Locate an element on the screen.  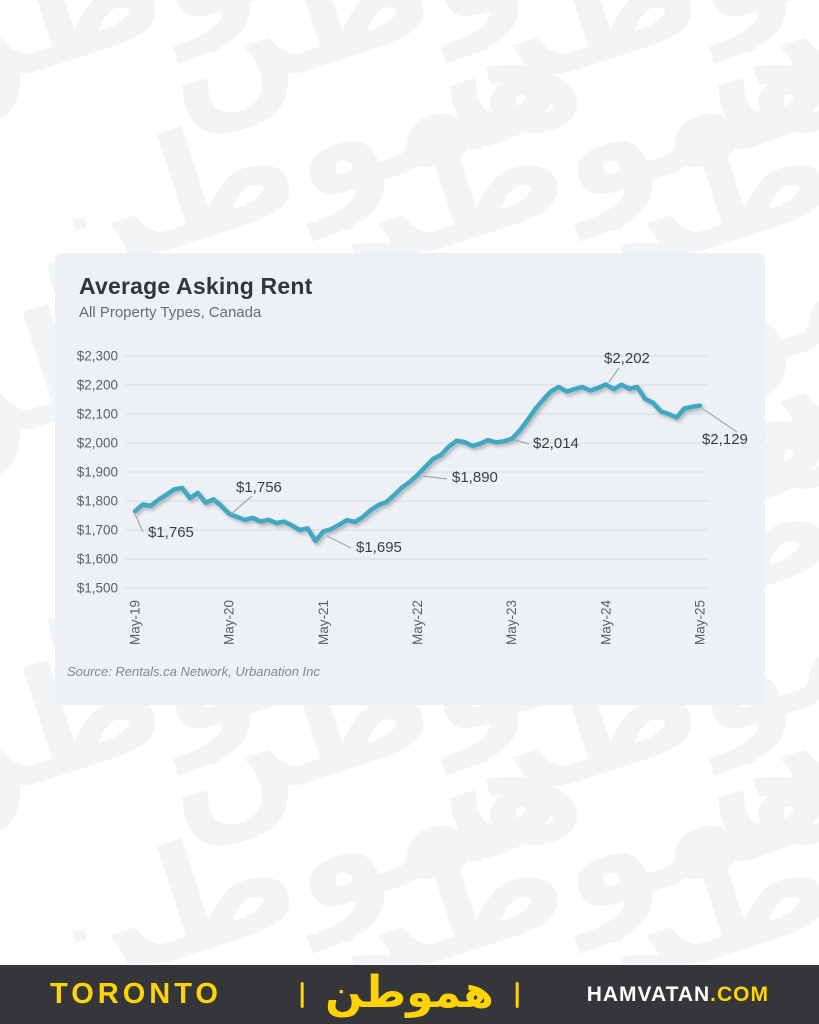
svg-text: $1,700 is located at coordinates (97, 530).